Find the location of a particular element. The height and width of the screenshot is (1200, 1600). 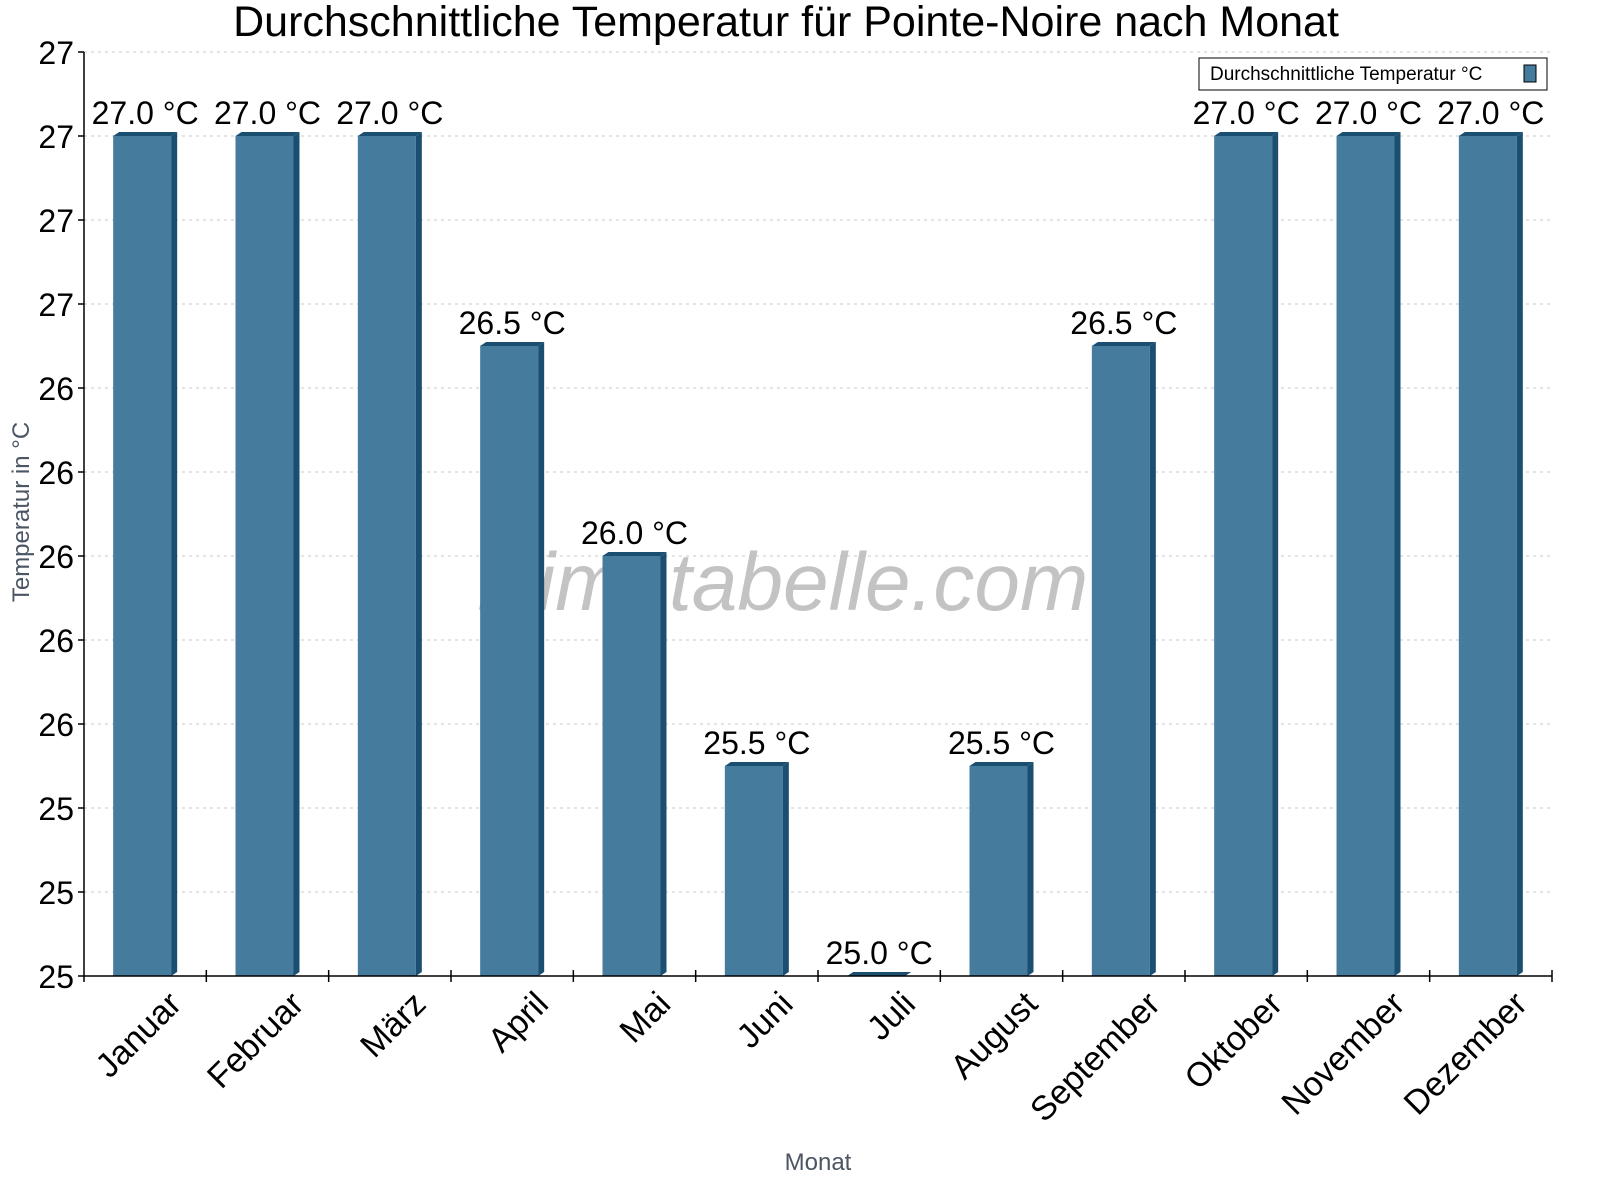

bar-juni is located at coordinates (756, 869).